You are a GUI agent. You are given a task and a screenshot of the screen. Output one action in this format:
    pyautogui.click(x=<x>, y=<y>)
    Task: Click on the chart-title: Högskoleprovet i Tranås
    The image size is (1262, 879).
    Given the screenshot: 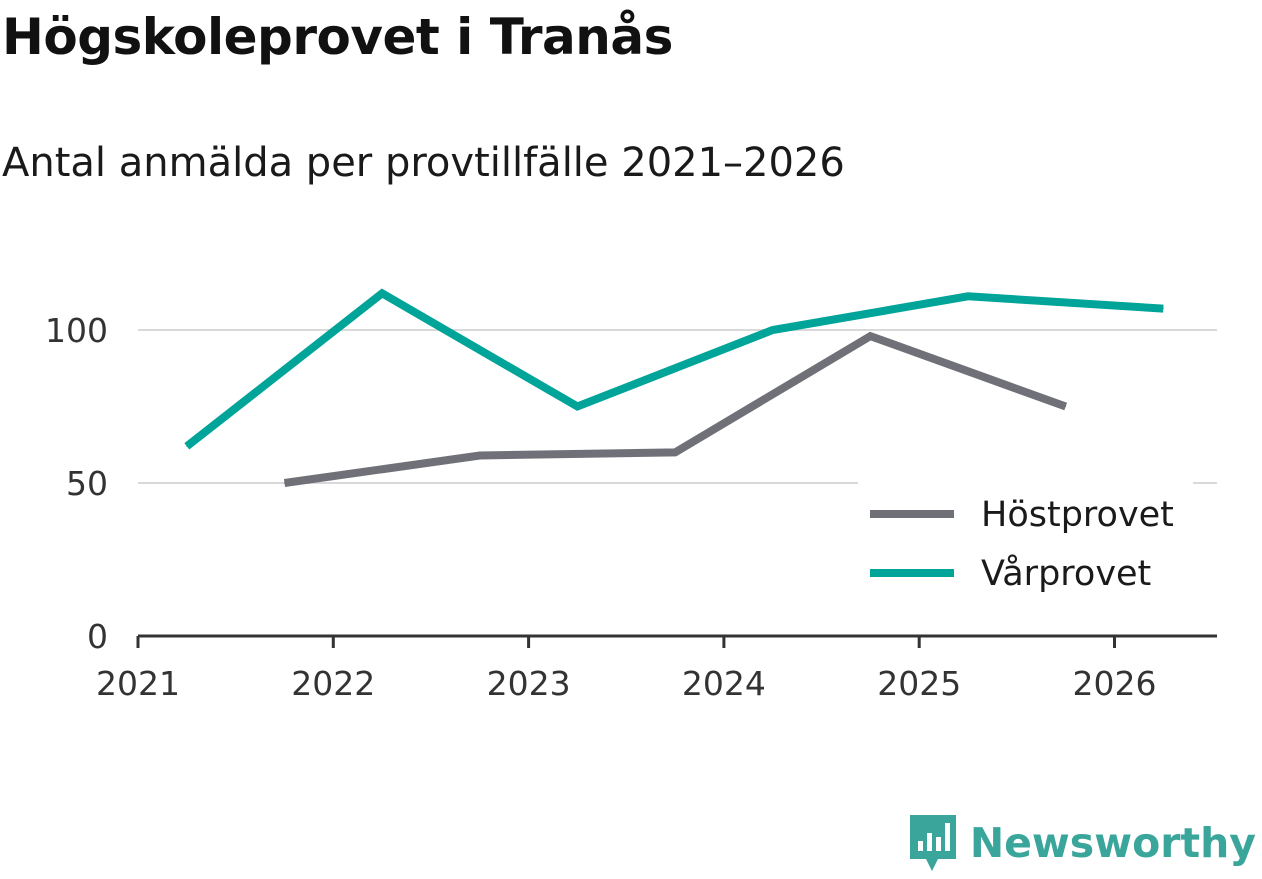 What is the action you would take?
    pyautogui.click(x=337, y=37)
    